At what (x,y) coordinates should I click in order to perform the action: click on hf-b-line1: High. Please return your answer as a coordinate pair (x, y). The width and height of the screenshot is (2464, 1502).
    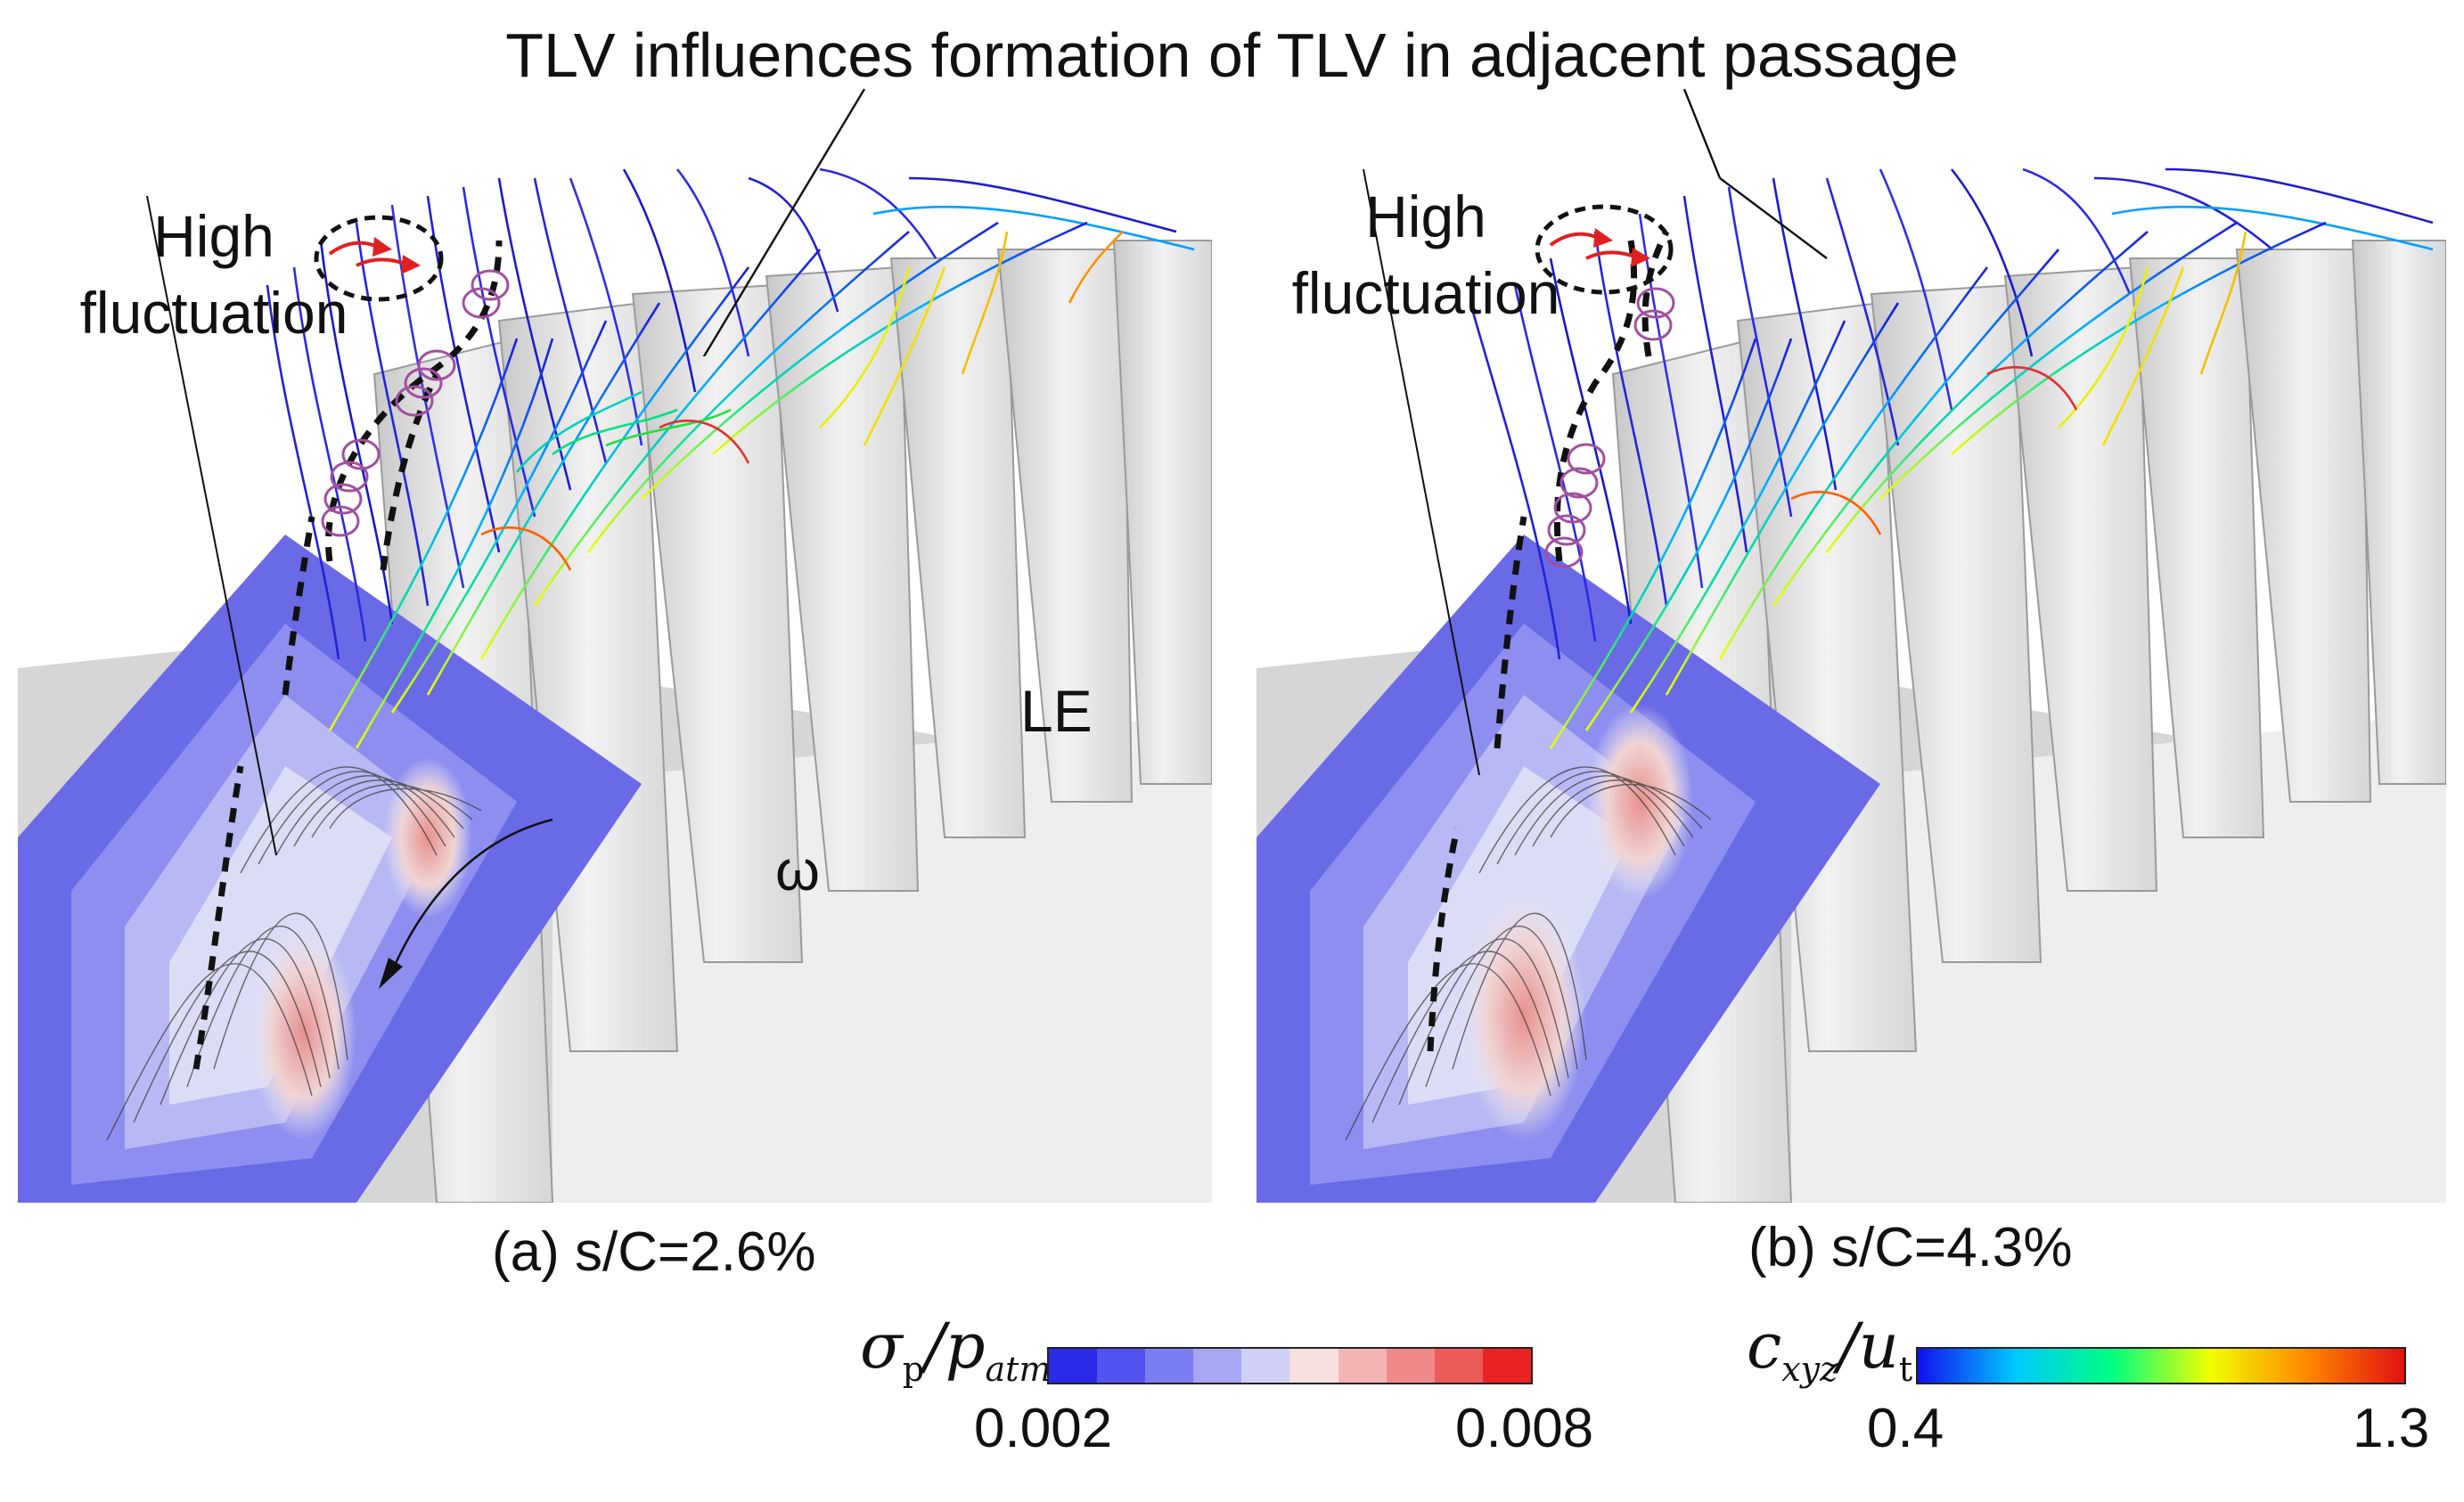
    Looking at the image, I should click on (1425, 217).